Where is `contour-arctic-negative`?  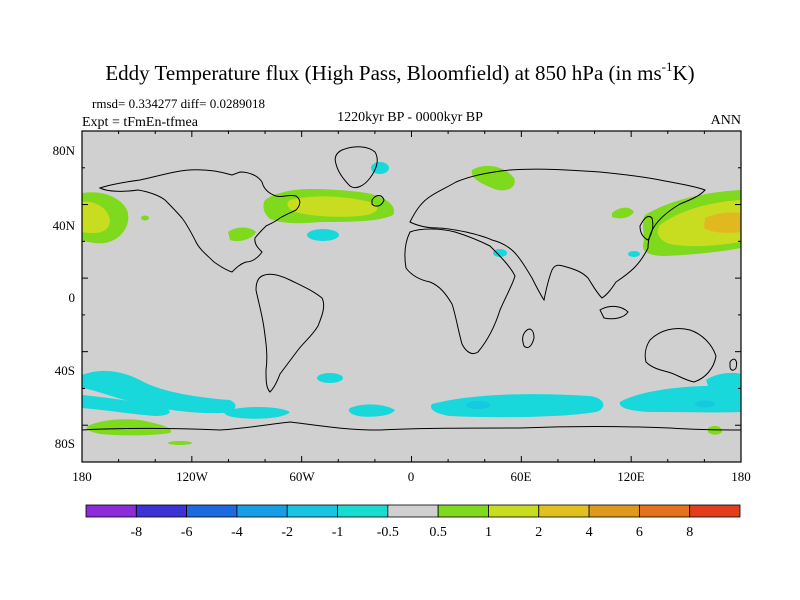 contour-arctic-negative is located at coordinates (380, 168).